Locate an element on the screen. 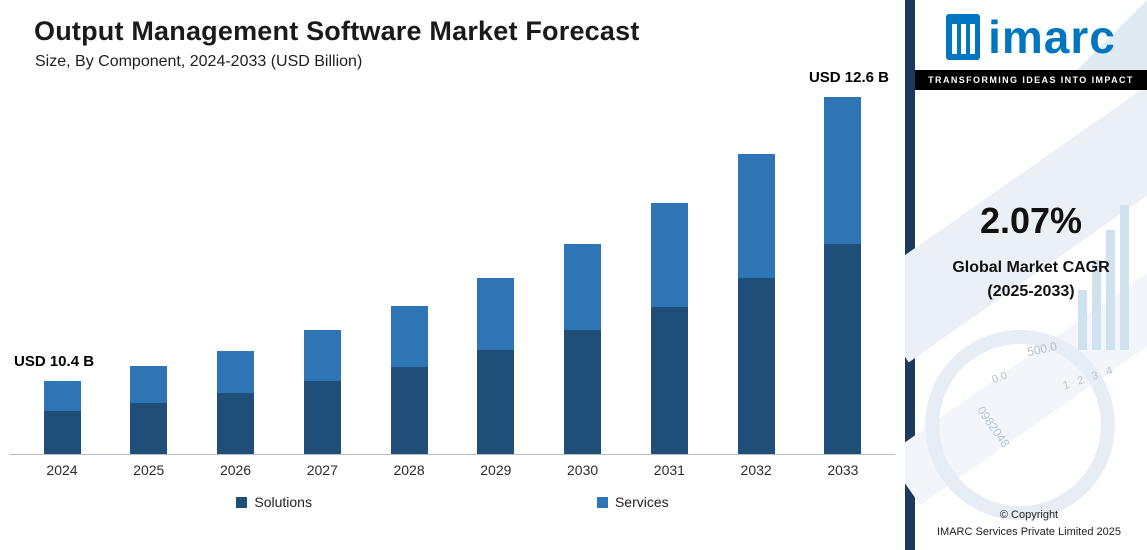 The width and height of the screenshot is (1147, 550). cagr-label: Global Market CAGR (2025-2033) is located at coordinates (1031, 280).